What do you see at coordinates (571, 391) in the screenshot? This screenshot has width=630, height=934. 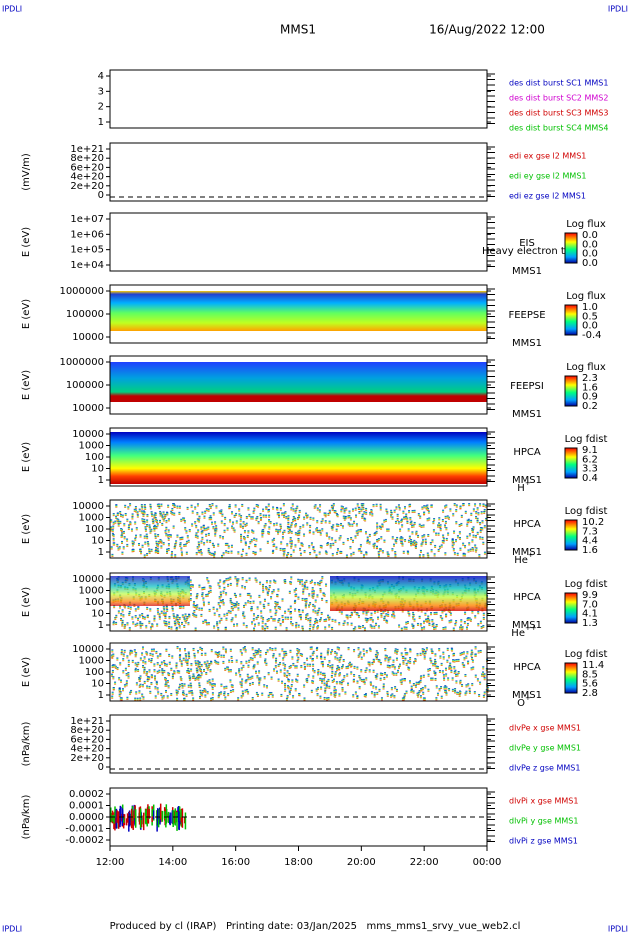 I see `colorbar` at bounding box center [571, 391].